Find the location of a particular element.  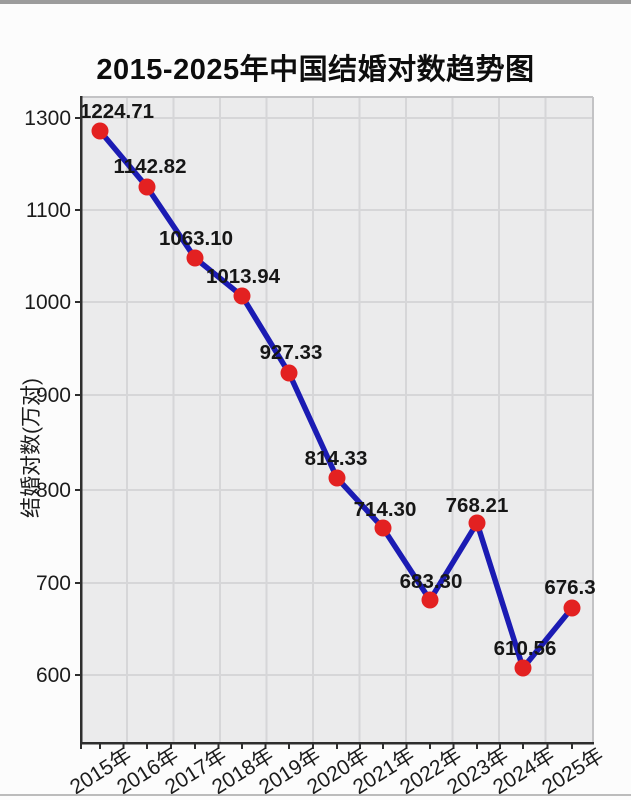

y-tick-label: 600 is located at coordinates (53, 675).